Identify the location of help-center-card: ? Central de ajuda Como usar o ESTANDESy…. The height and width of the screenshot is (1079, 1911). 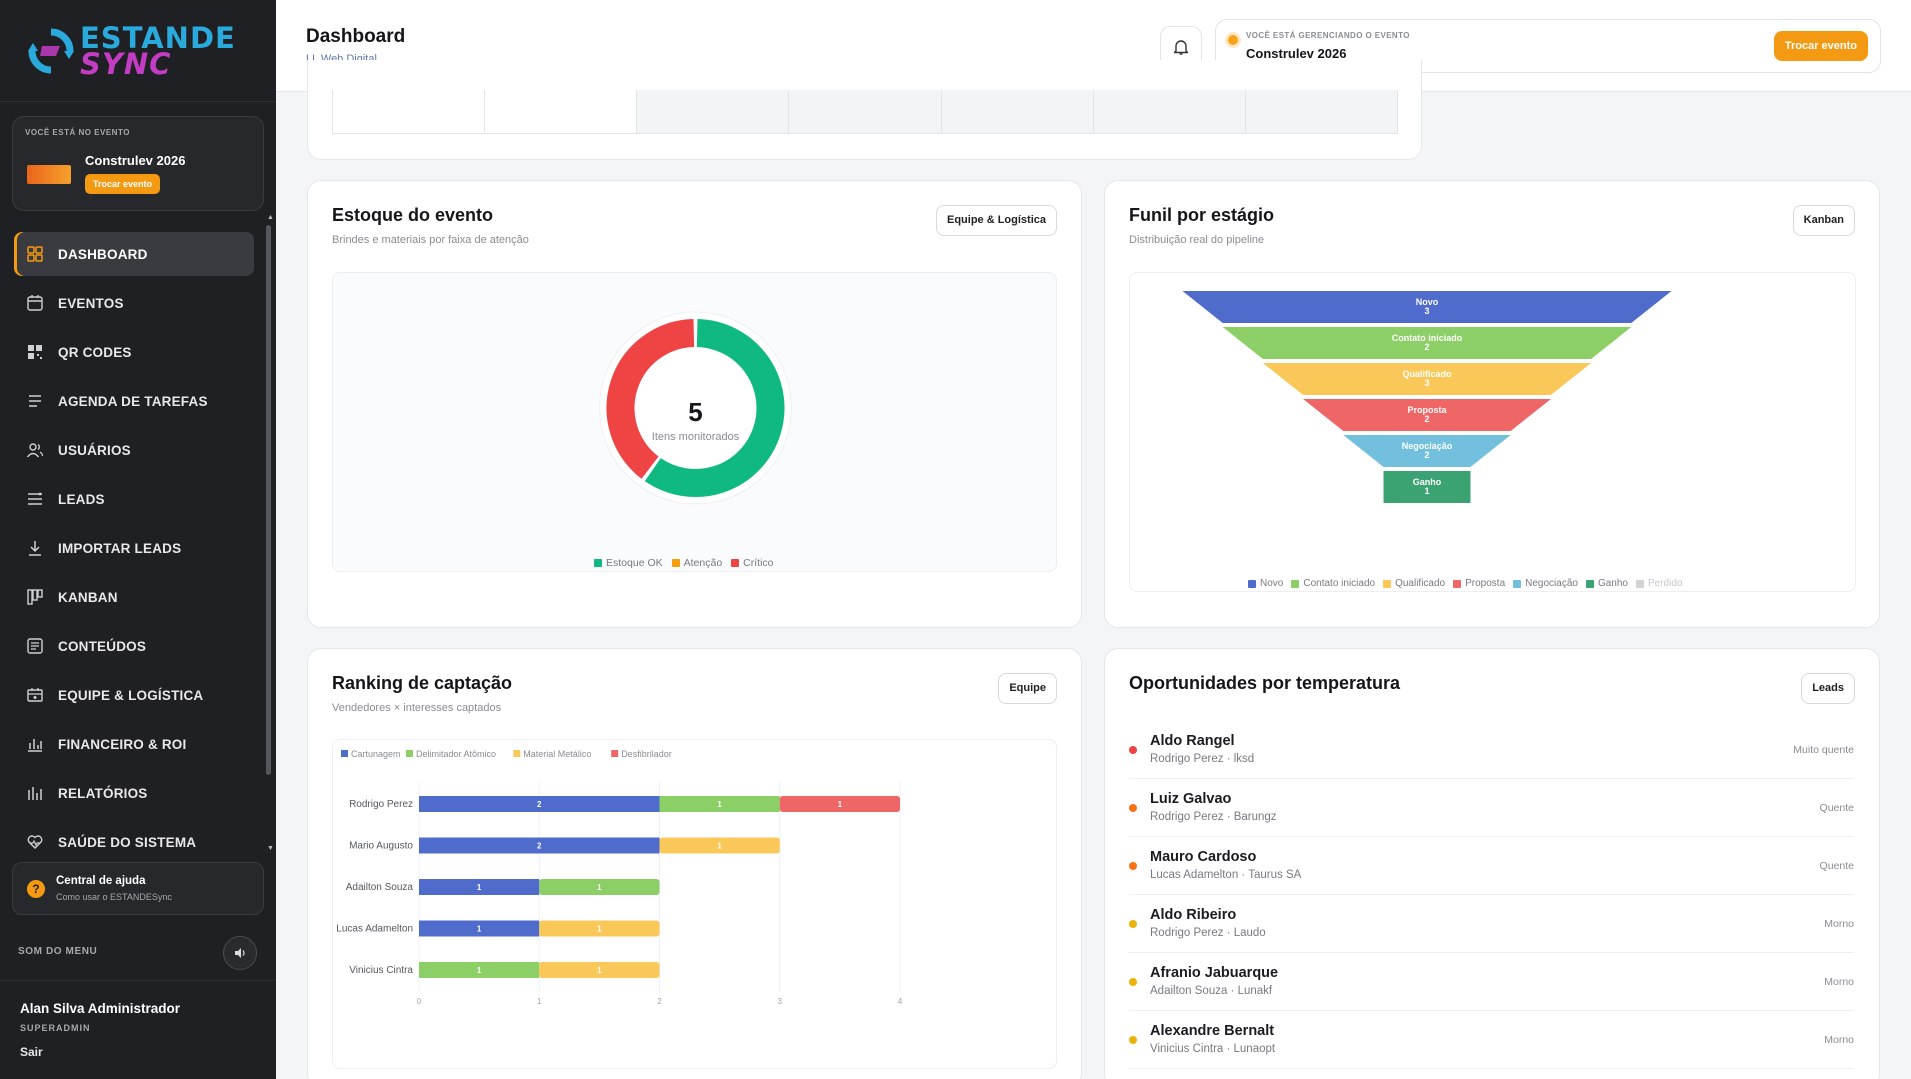
(138, 888).